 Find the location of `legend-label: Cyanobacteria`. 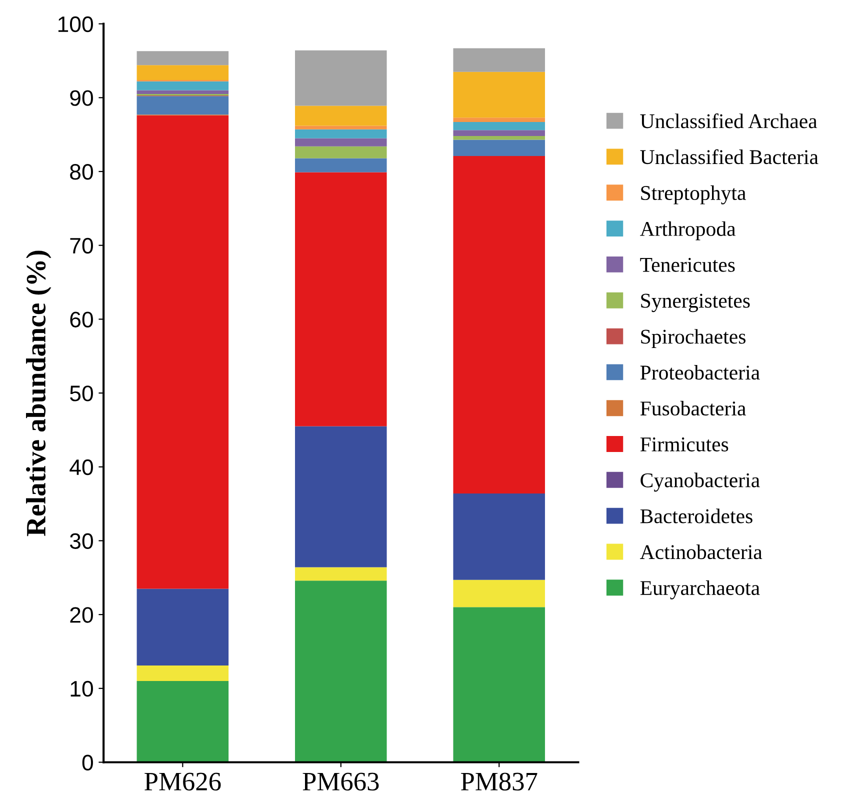

legend-label: Cyanobacteria is located at coordinates (700, 482).